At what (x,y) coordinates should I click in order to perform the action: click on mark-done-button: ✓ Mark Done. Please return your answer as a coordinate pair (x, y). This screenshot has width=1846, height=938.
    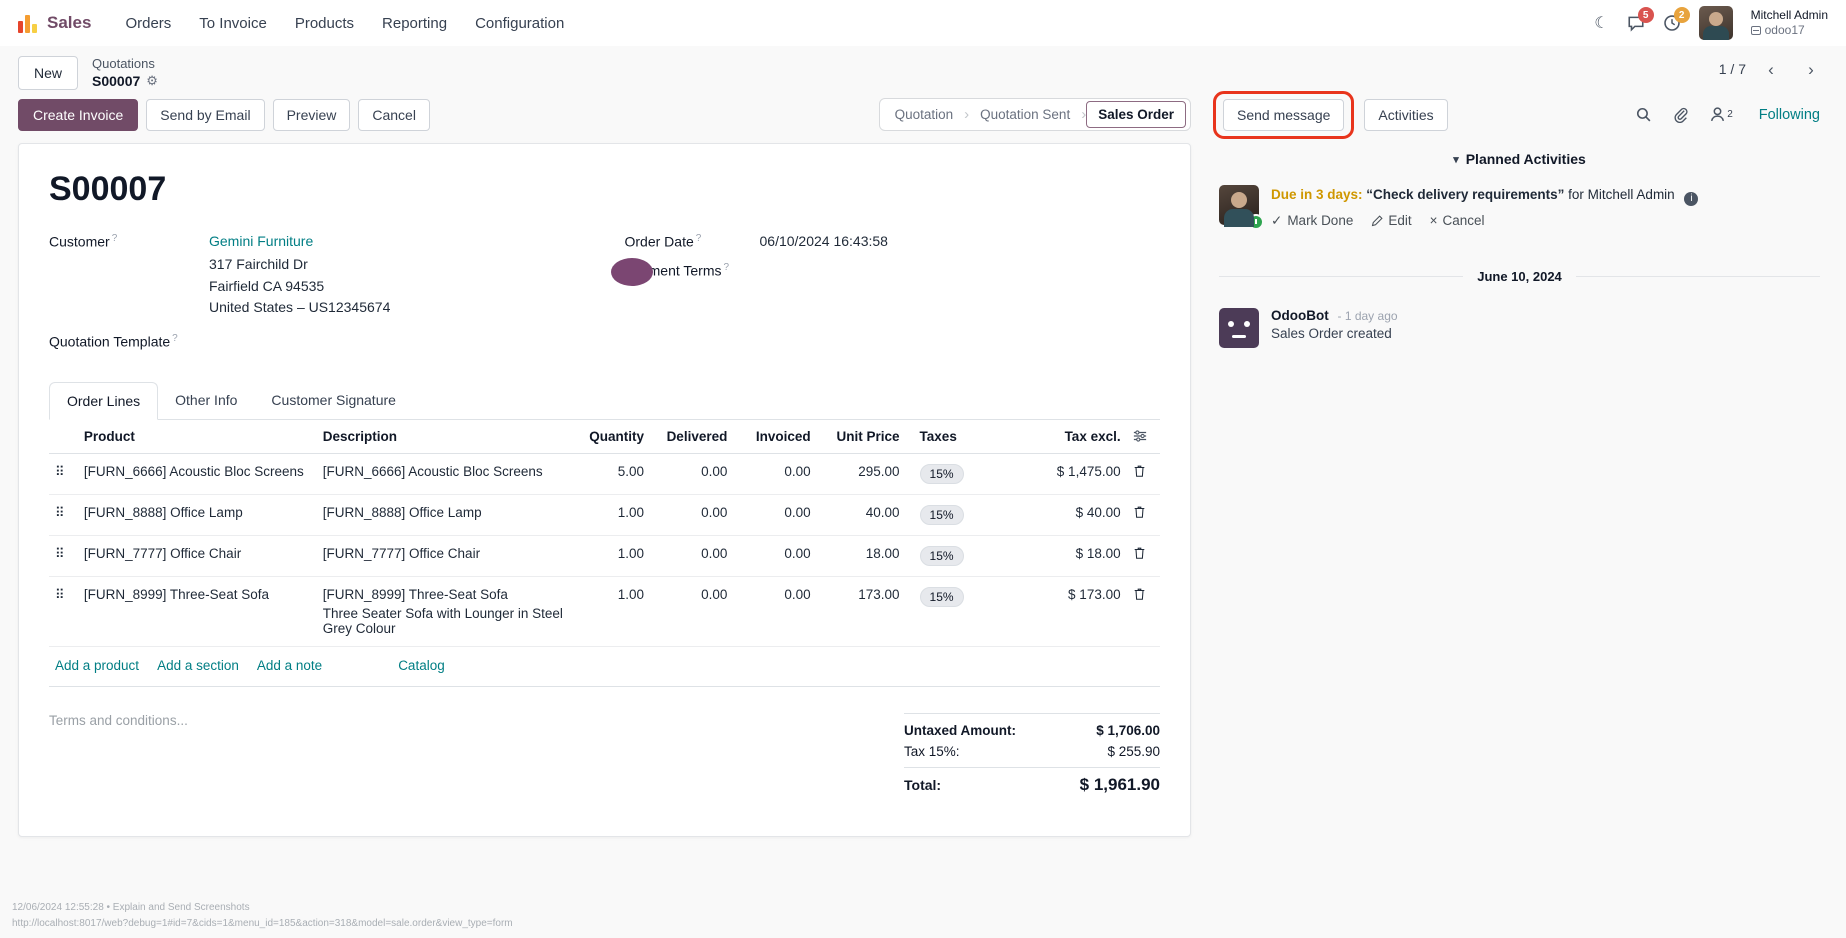
    Looking at the image, I should click on (1312, 220).